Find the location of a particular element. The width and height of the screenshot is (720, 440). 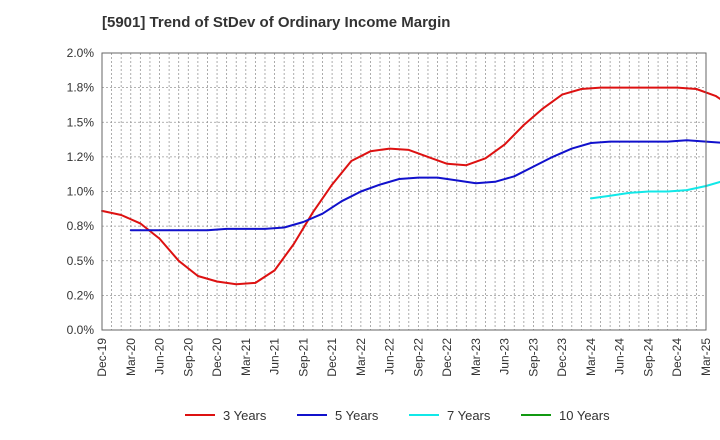

x-tick-label: Dec-20 is located at coordinates (217, 357).